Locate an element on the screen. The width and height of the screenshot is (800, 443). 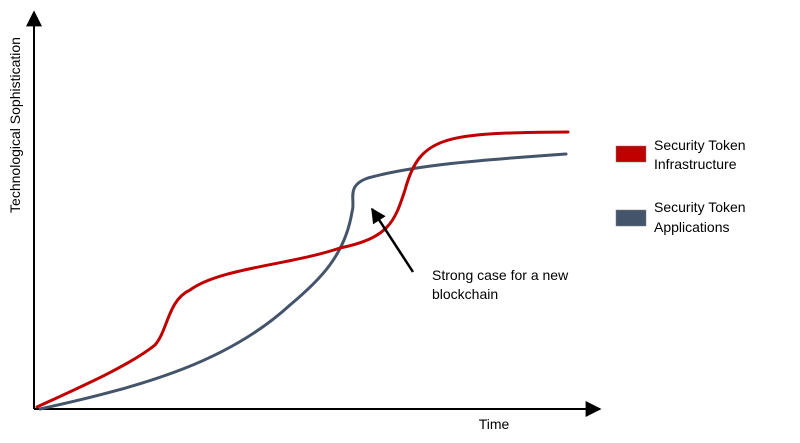
callout-arrow is located at coordinates (392, 240).